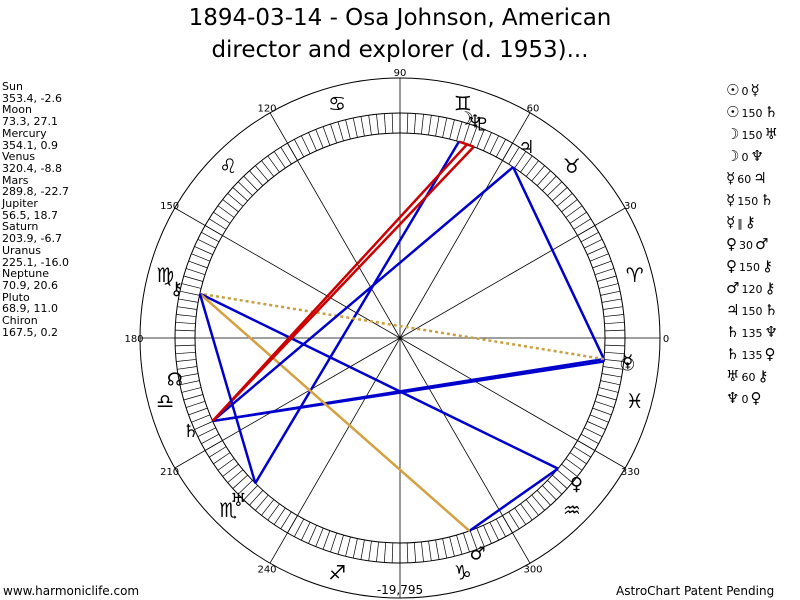 The width and height of the screenshot is (800, 600). Describe the element at coordinates (733, 310) in the screenshot. I see `aspect-planet-glyph: ♃` at that location.